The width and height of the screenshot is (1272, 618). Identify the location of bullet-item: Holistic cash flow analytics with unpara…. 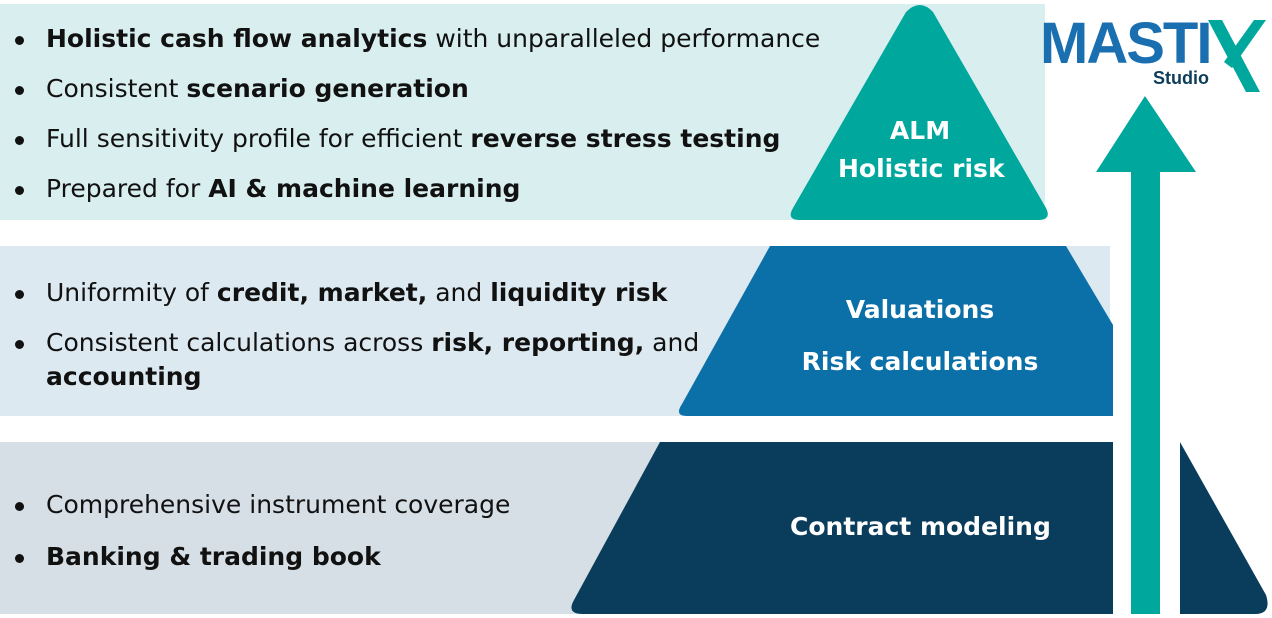
(410, 39).